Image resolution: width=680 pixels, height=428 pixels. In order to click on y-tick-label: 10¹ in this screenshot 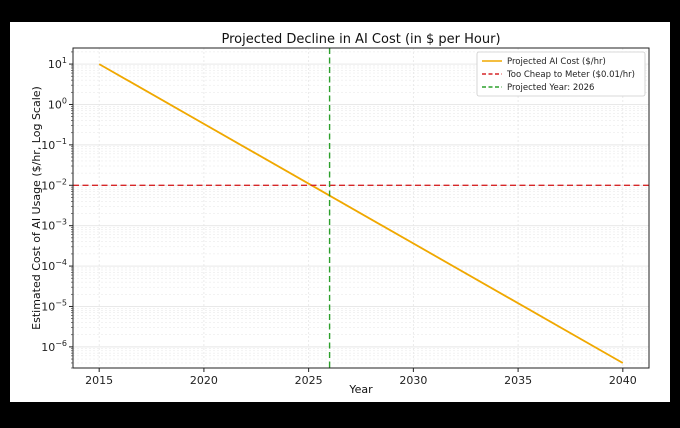, I will do `click(57, 63)`.